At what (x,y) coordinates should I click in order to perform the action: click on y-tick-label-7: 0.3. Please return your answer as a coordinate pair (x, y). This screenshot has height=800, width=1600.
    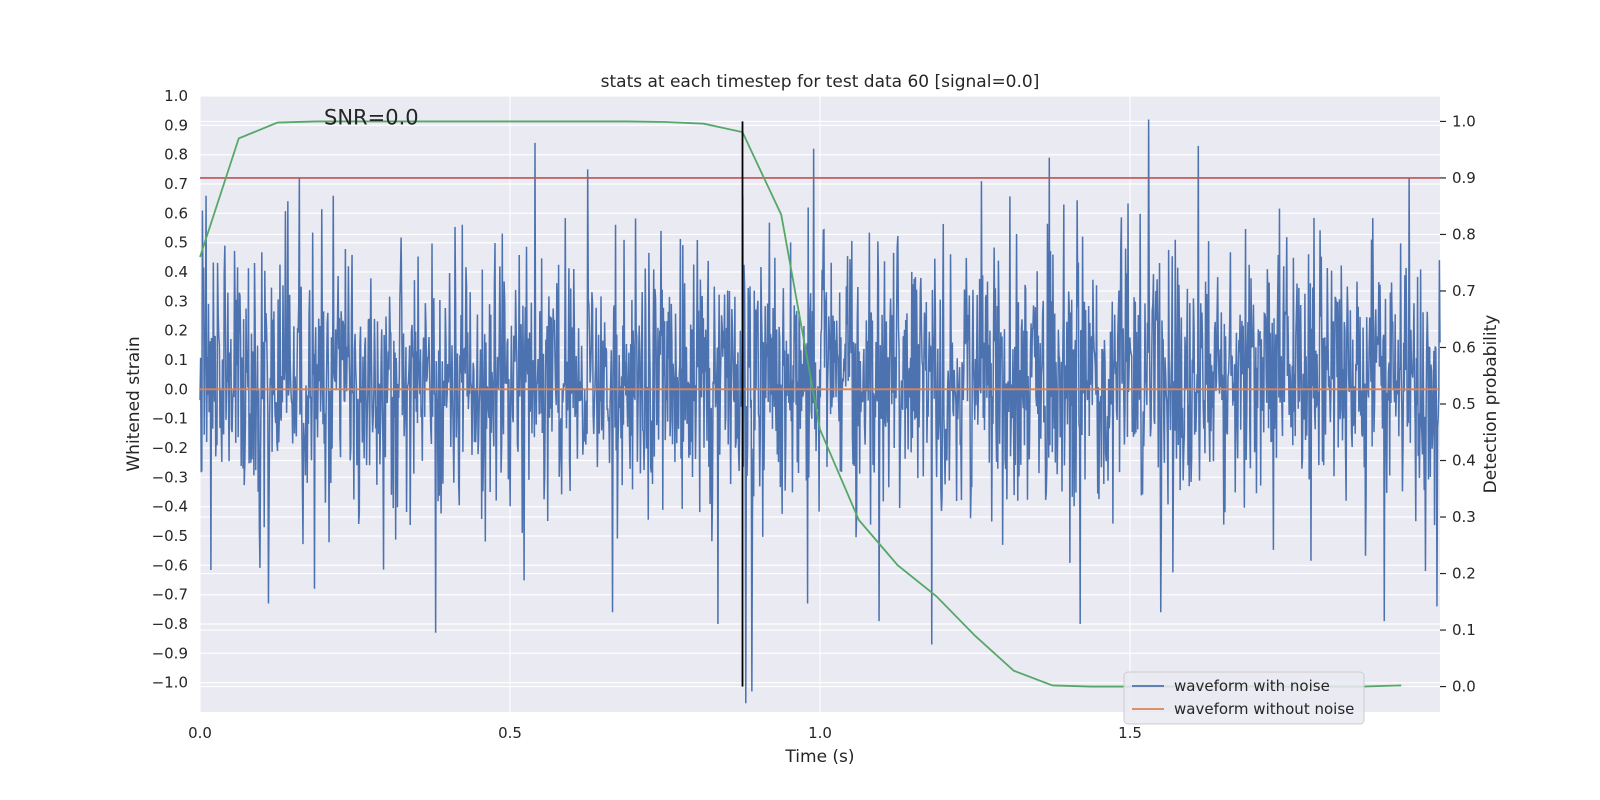
    Looking at the image, I should click on (176, 301).